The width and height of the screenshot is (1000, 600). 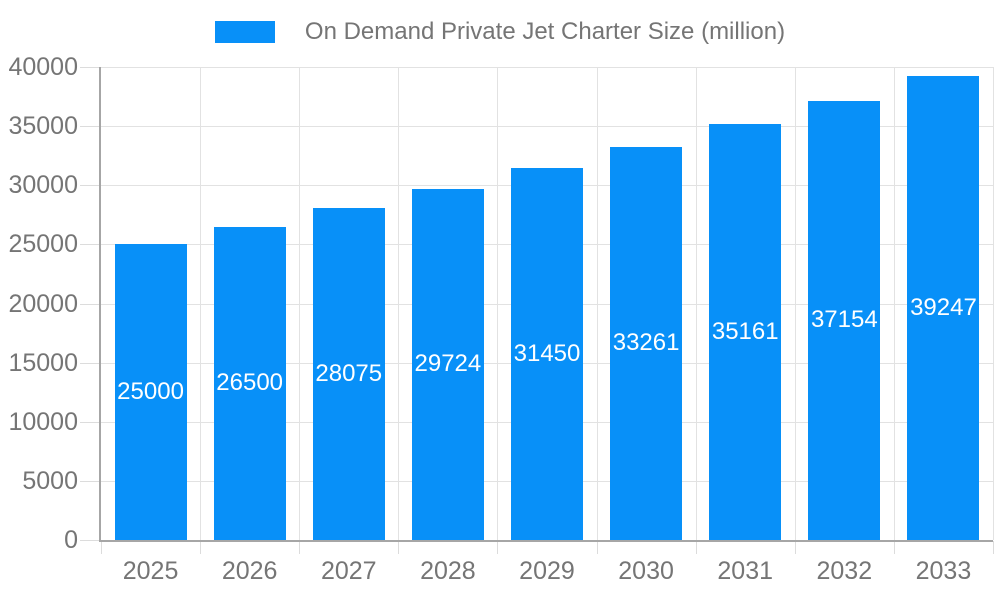 I want to click on y-axis-tick-label: 20000, so click(x=43, y=303).